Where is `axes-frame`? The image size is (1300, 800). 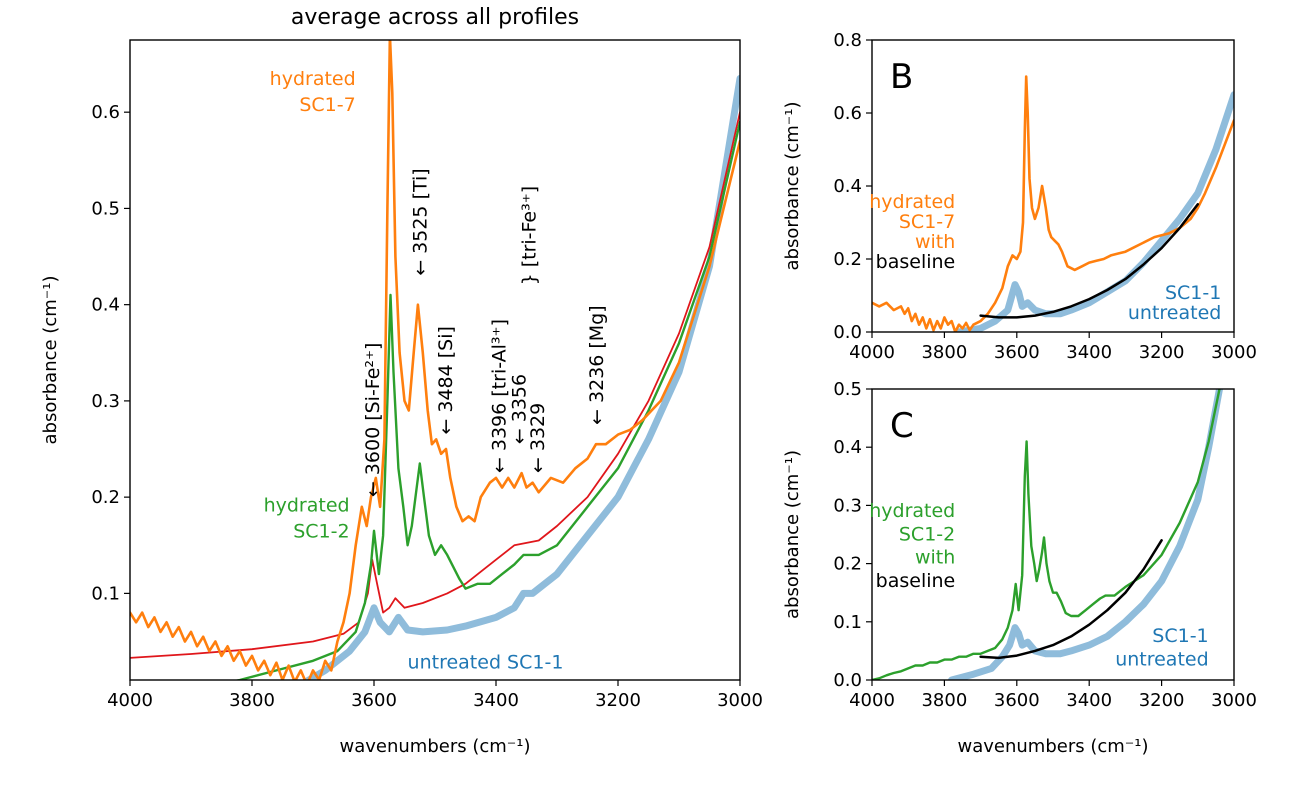 axes-frame is located at coordinates (1053, 534).